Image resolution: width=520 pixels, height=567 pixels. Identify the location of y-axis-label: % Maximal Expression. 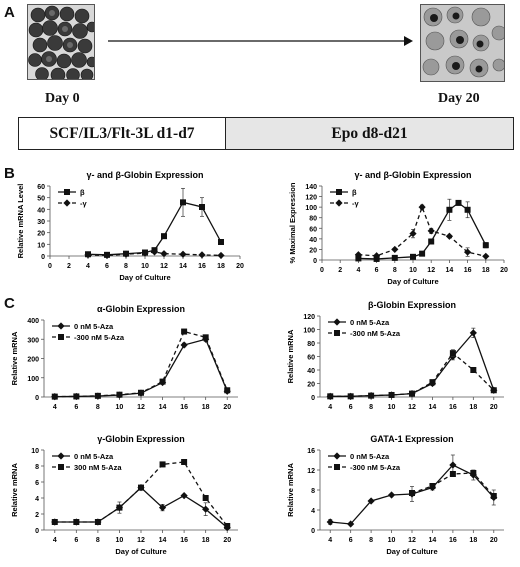
(292, 222).